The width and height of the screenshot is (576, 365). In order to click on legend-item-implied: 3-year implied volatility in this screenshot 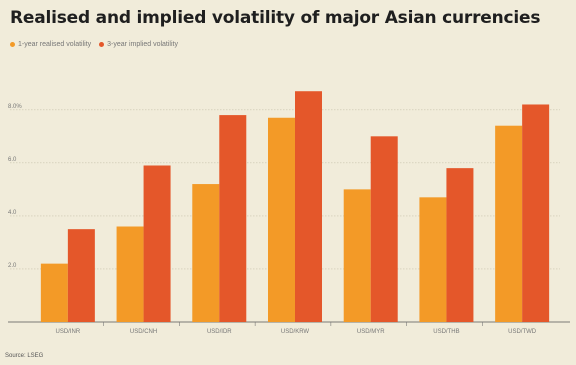, I will do `click(138, 44)`.